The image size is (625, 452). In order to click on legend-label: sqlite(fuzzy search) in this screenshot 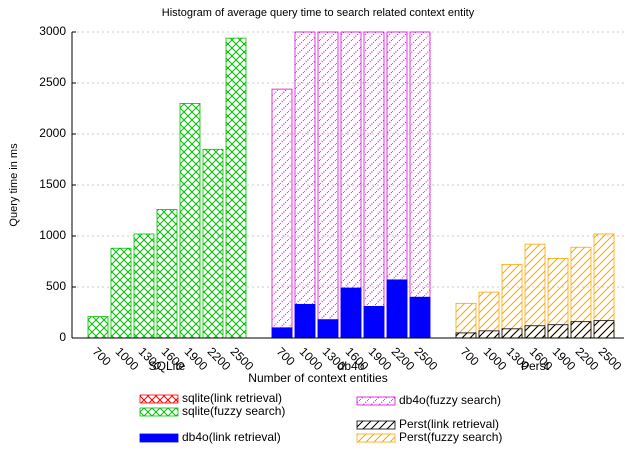, I will do `click(233, 411)`.